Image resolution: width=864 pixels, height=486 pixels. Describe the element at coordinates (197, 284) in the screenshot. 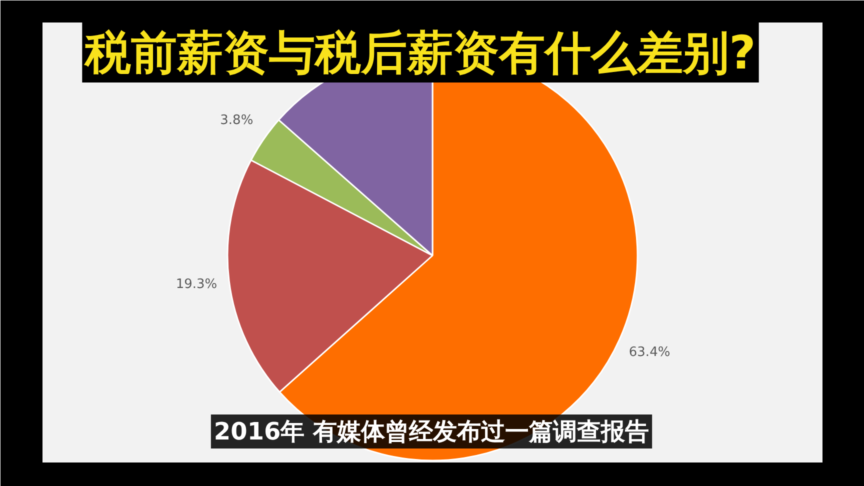

I see `data-label: 19.3%` at that location.